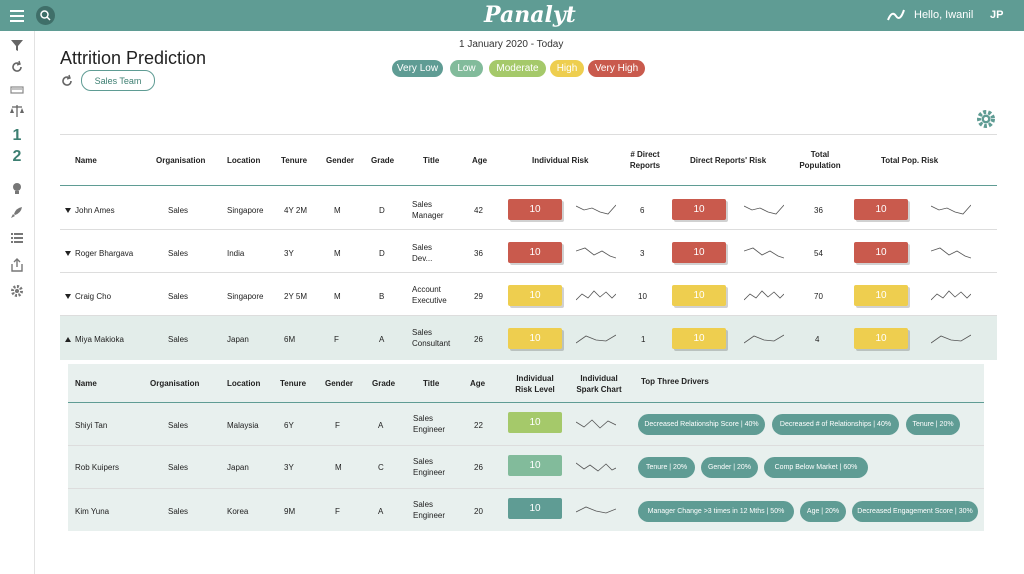  Describe the element at coordinates (67, 82) in the screenshot. I see `reset-icon` at that location.